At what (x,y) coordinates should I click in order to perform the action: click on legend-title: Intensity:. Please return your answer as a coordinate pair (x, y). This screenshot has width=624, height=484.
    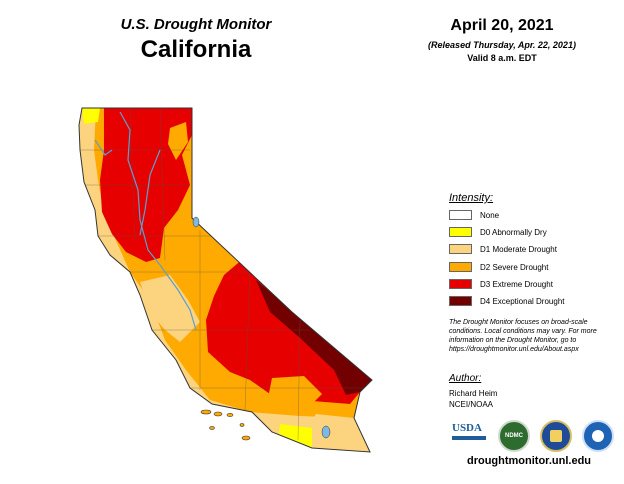
    Looking at the image, I should click on (471, 198).